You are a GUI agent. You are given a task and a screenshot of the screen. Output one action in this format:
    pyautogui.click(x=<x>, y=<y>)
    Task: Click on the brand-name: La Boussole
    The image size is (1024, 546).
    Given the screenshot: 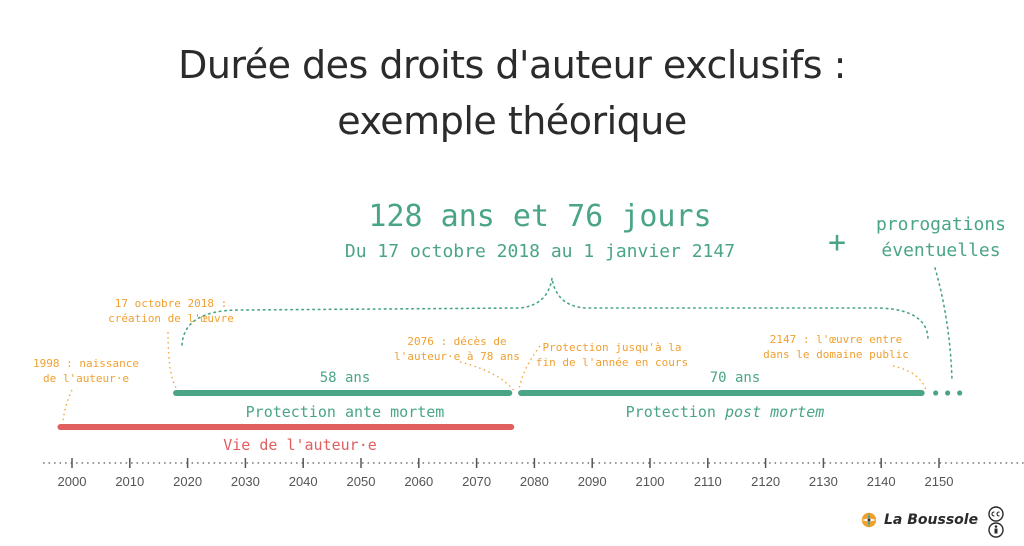 What is the action you would take?
    pyautogui.click(x=931, y=520)
    